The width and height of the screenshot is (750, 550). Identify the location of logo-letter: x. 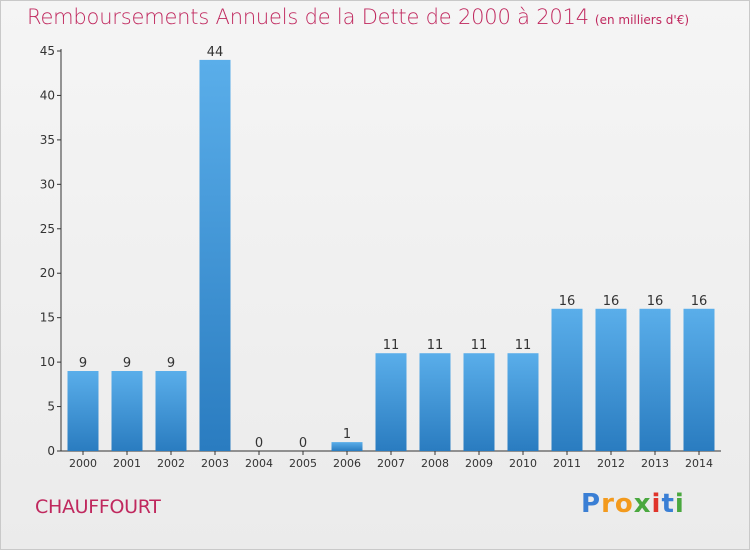
(642, 504).